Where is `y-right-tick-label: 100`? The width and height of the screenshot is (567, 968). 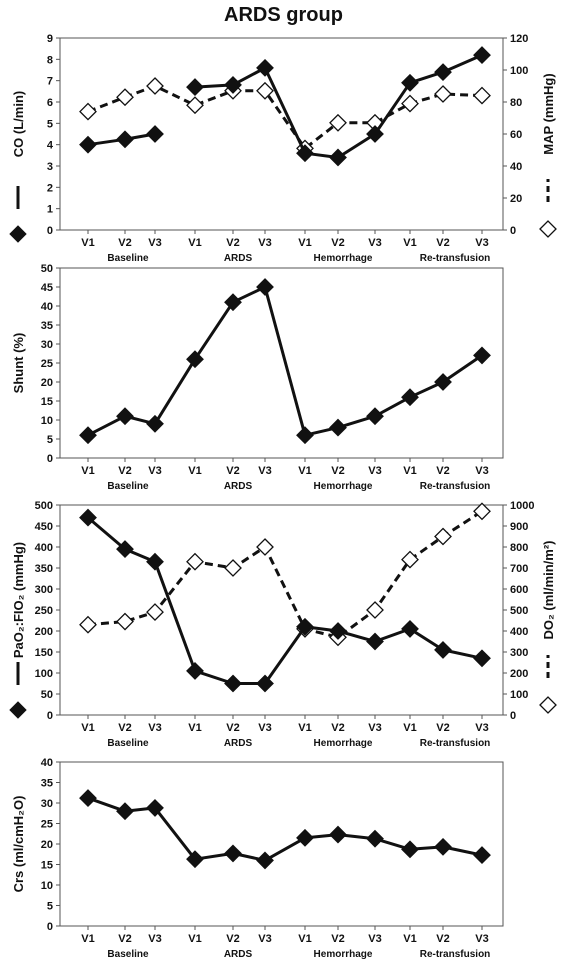
y-right-tick-label: 100 is located at coordinates (519, 71).